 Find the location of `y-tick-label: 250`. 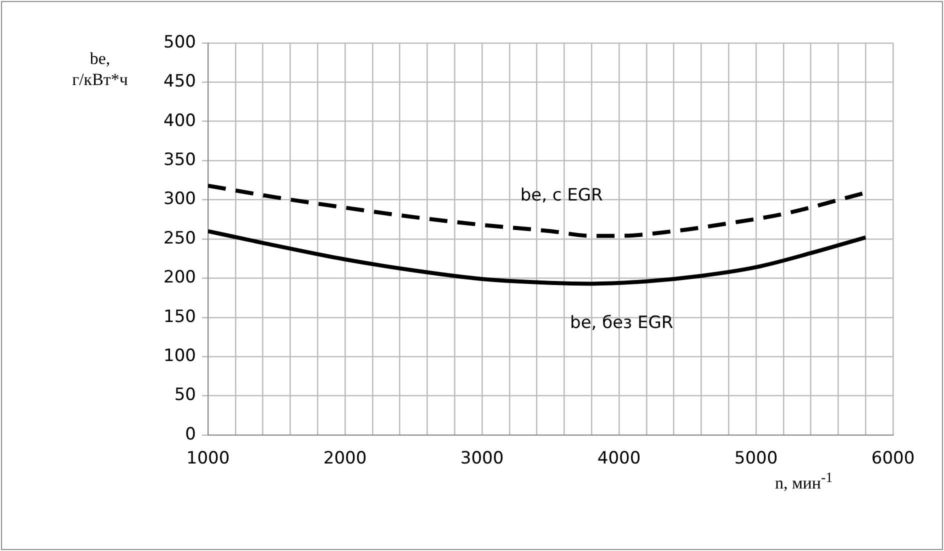

y-tick-label: 250 is located at coordinates (180, 238).